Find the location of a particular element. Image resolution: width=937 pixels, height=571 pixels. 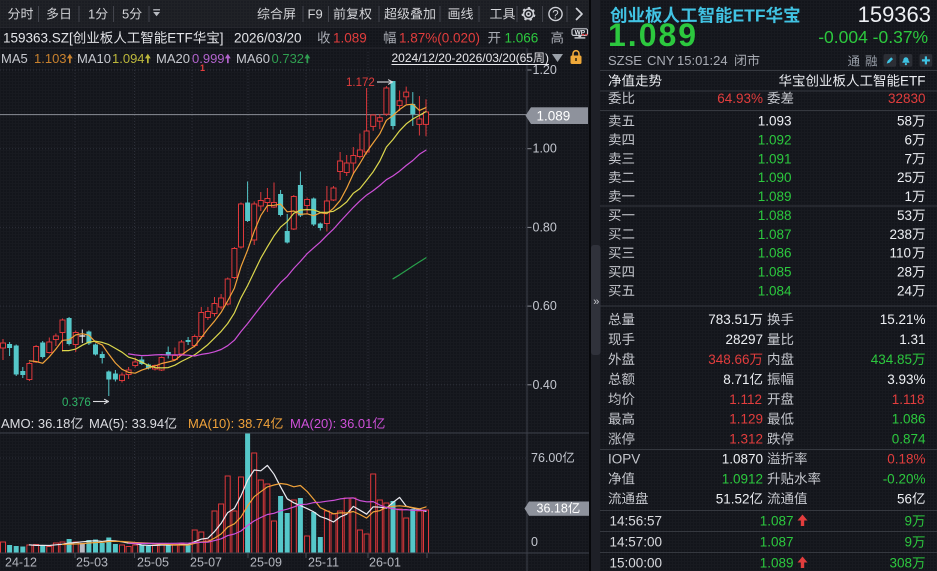

svg-text: 783.51 is located at coordinates (728, 319).